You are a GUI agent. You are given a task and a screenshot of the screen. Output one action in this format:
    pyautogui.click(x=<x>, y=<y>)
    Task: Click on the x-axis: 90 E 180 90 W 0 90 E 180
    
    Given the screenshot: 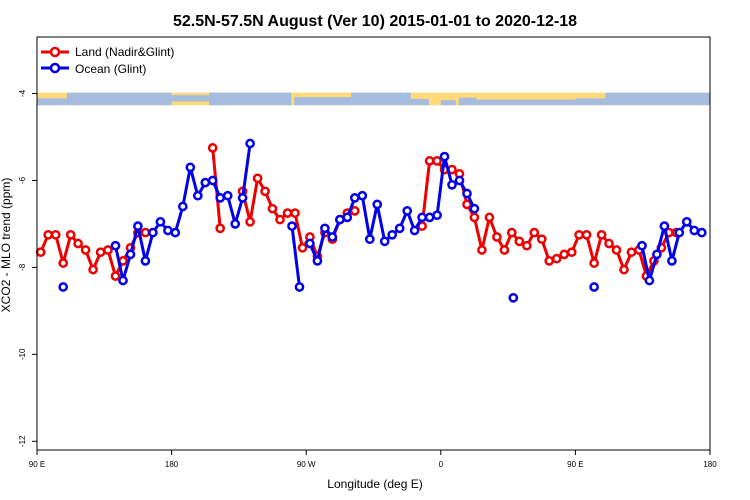 What is the action you would take?
    pyautogui.click(x=373, y=459)
    